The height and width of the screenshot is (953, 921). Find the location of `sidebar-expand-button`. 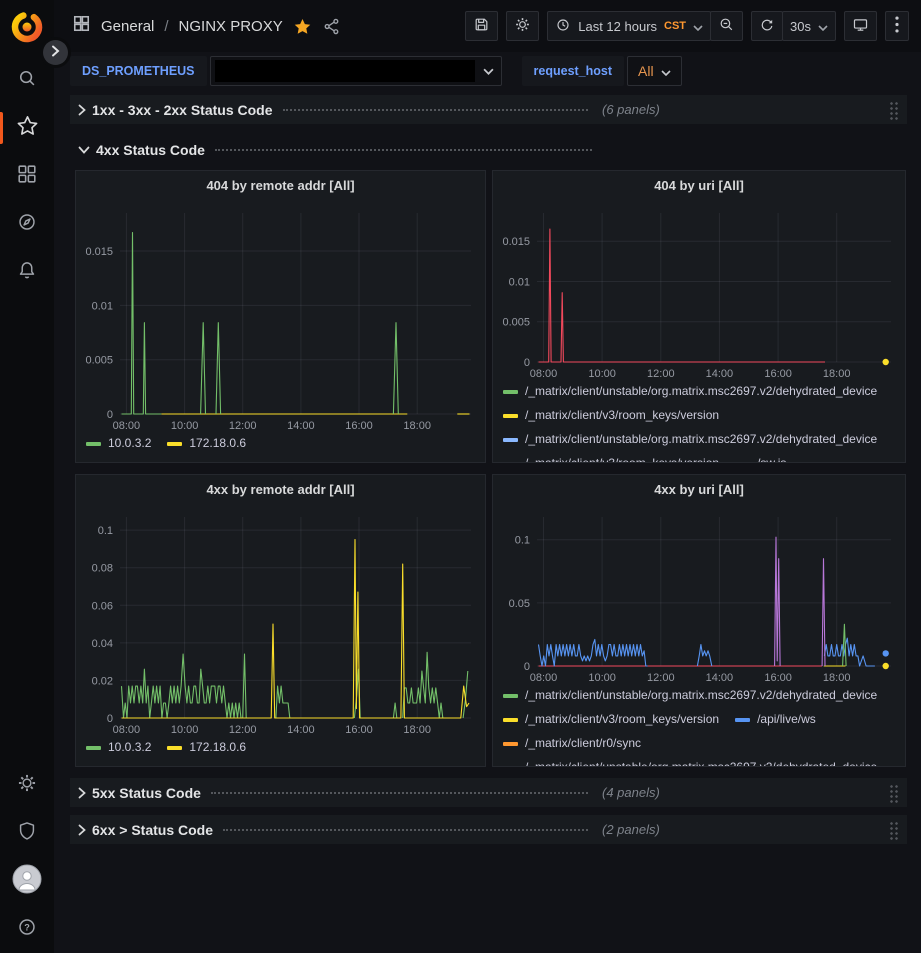

sidebar-expand-button is located at coordinates (55, 52).